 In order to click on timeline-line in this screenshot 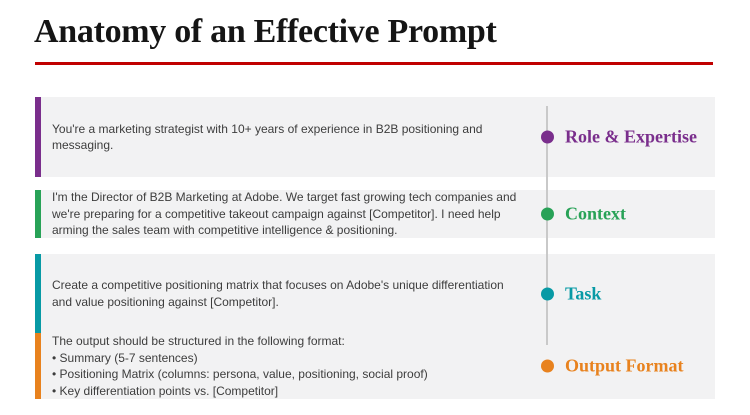, I will do `click(547, 225)`.